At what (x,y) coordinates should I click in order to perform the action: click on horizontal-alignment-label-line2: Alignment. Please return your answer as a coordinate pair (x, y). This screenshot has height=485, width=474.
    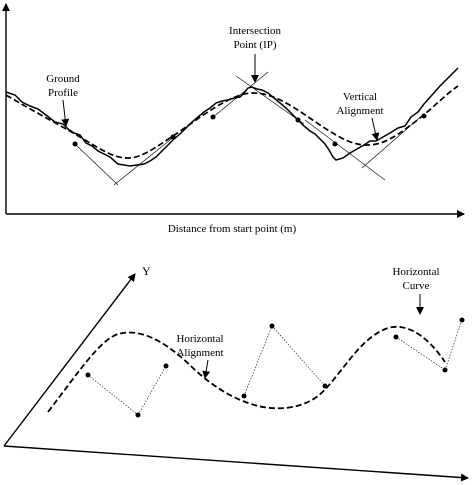
    Looking at the image, I should click on (199, 353).